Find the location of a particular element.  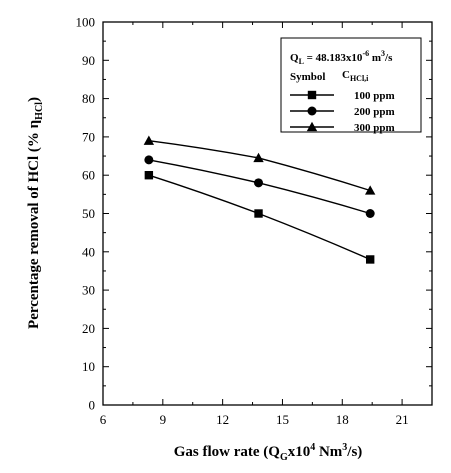

legend-label: 100 ppm is located at coordinates (374, 96).